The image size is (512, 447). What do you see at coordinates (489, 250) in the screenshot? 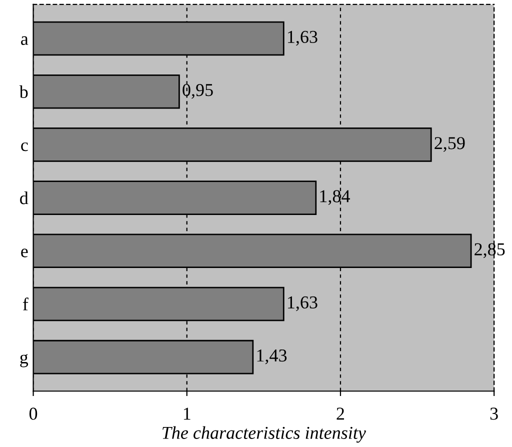
I see `data-label: 2,85` at bounding box center [489, 250].